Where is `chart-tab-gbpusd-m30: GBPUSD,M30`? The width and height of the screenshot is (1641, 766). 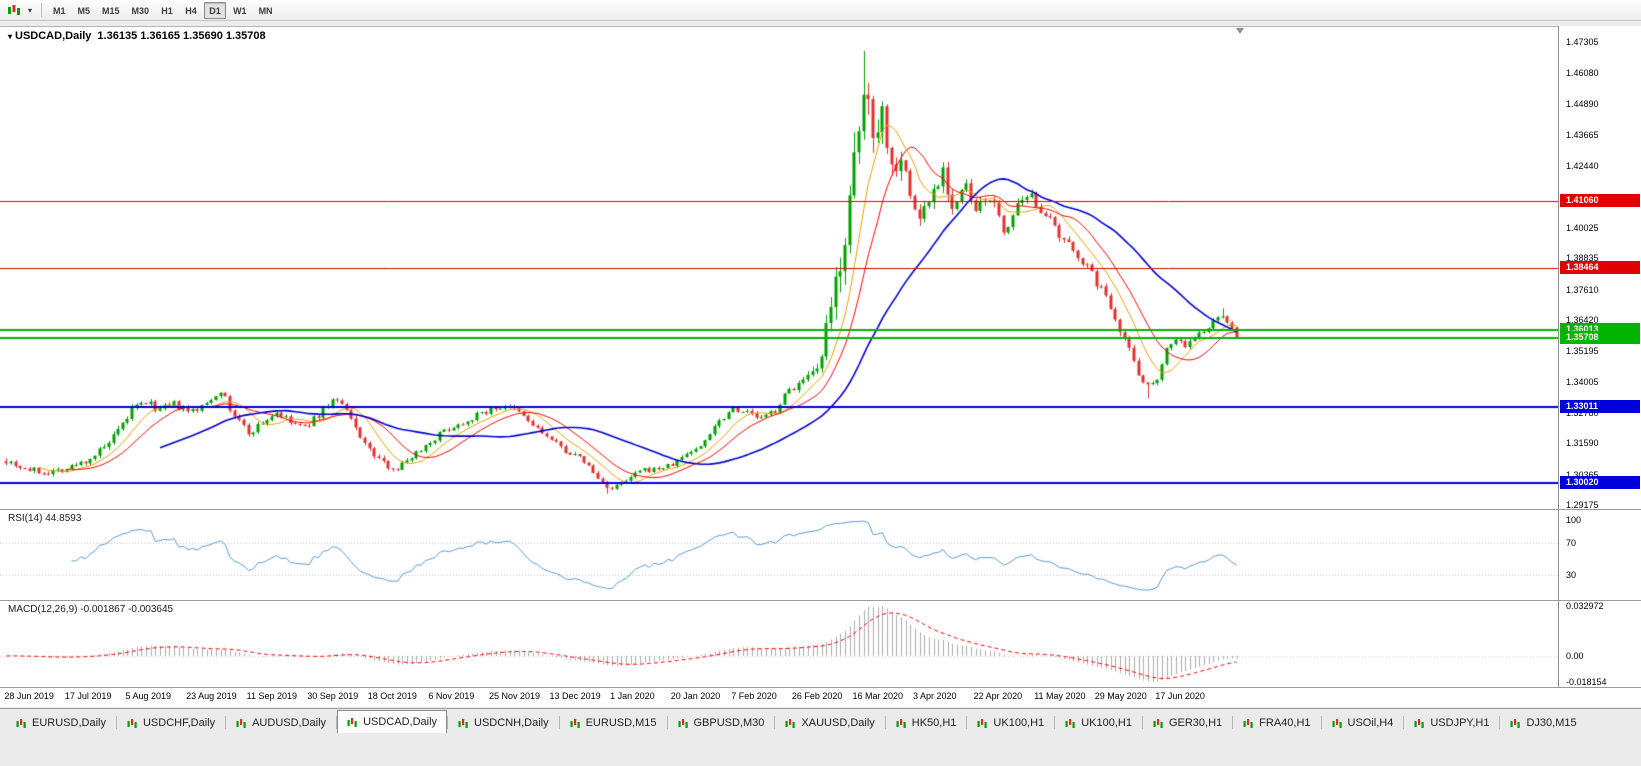
chart-tab-gbpusd-m30: GBPUSD,M30 is located at coordinates (721, 722).